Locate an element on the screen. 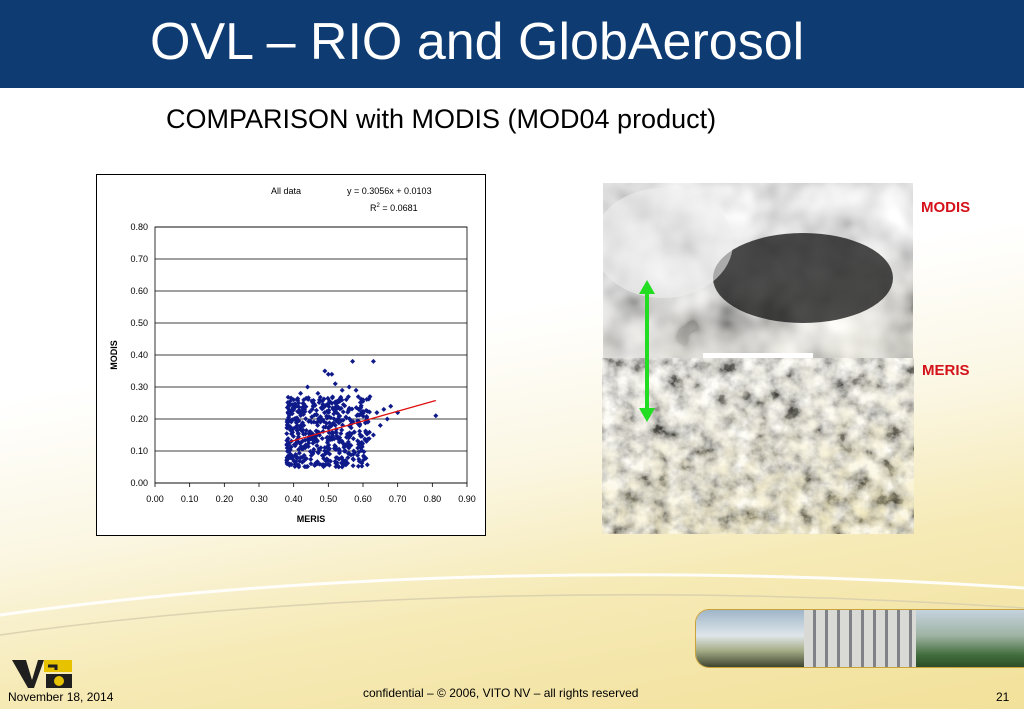  title-bar: OVL – RIO and GlobAerosol is located at coordinates (512, 44).